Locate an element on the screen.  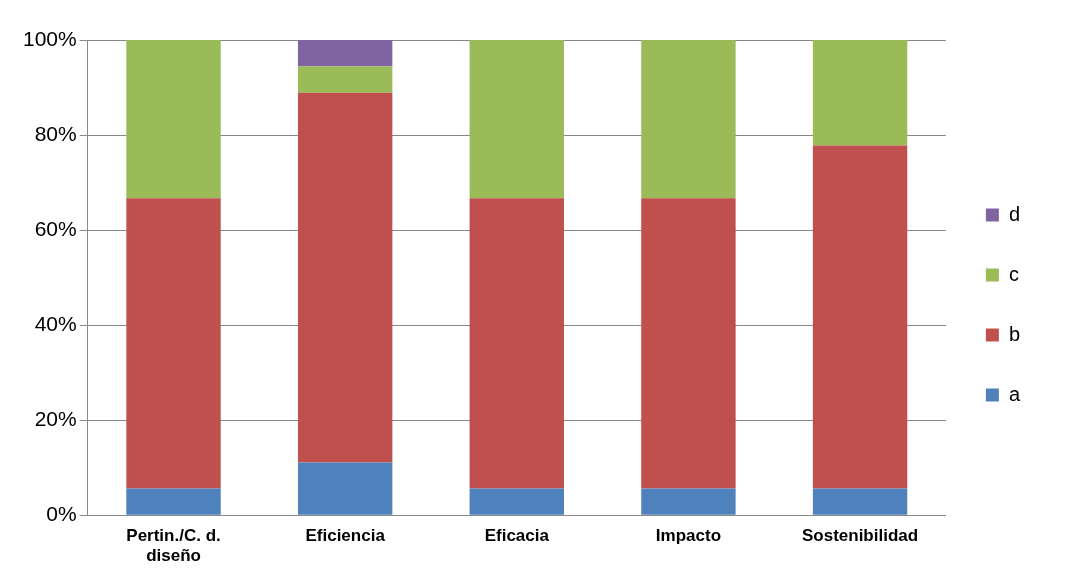
x-tick-label: Sostenibilidad is located at coordinates (860, 536).